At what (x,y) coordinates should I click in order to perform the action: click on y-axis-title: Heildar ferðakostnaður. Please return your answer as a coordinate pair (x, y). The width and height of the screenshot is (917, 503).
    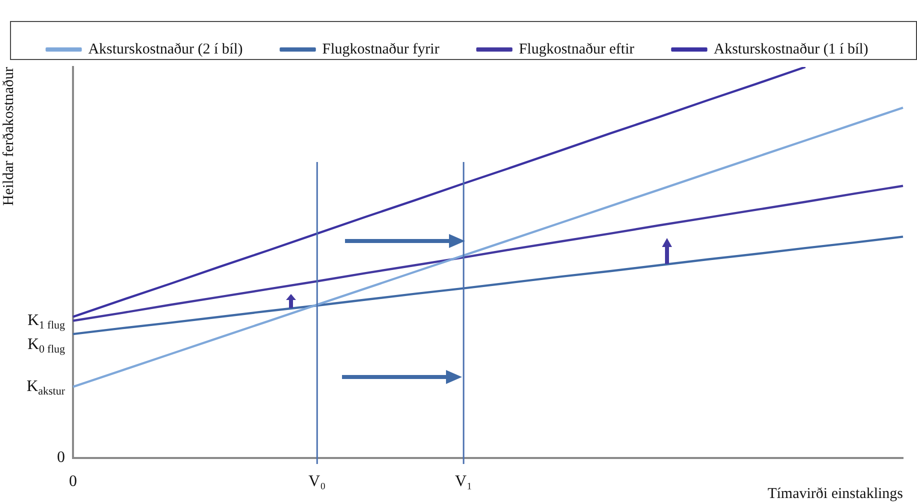
    Looking at the image, I should click on (8, 136).